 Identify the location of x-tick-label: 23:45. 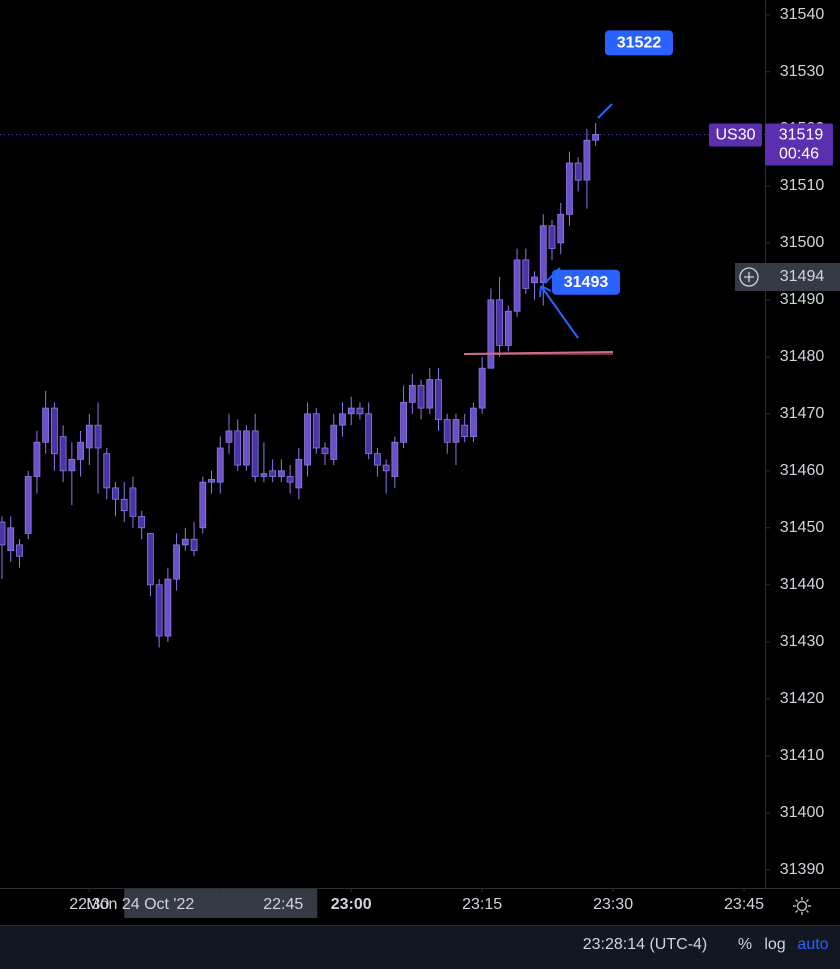
(744, 904).